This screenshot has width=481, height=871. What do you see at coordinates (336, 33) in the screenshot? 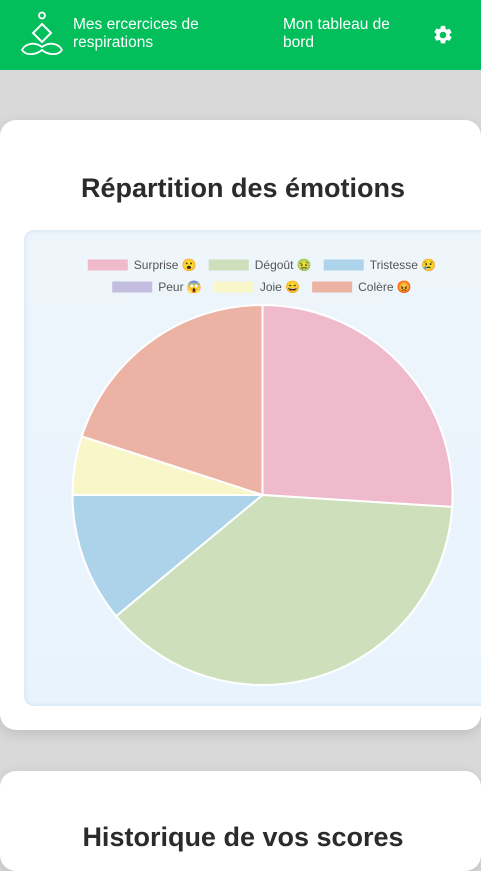
I see `dashboard-link: Mon tableau de bord` at bounding box center [336, 33].